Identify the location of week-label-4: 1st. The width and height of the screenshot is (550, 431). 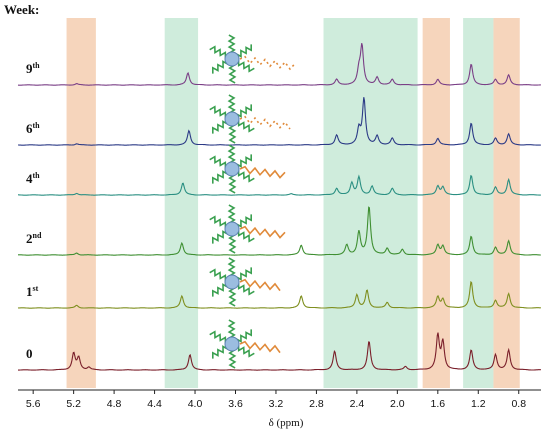
(32, 291).